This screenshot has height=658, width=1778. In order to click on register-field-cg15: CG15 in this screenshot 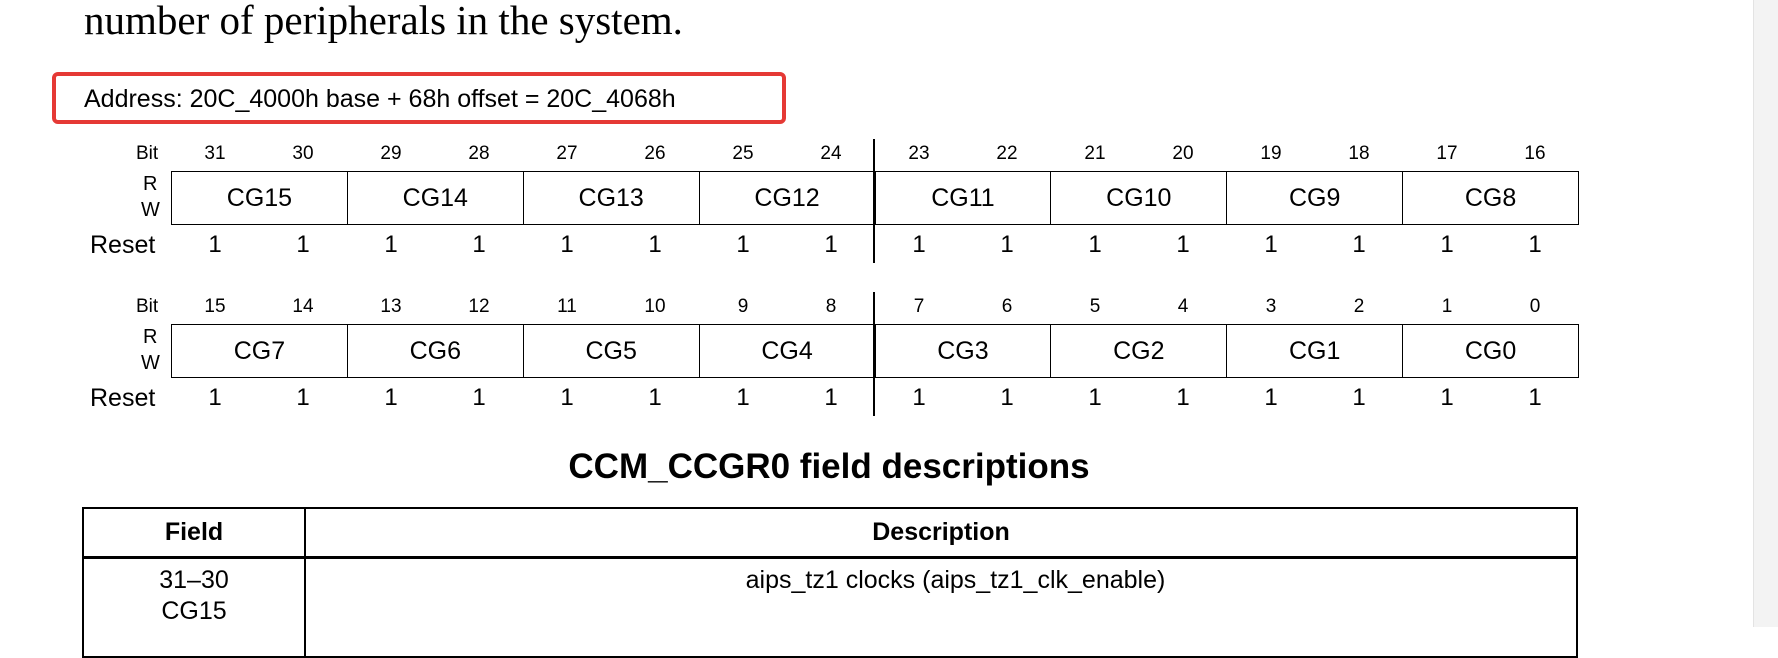, I will do `click(260, 198)`.